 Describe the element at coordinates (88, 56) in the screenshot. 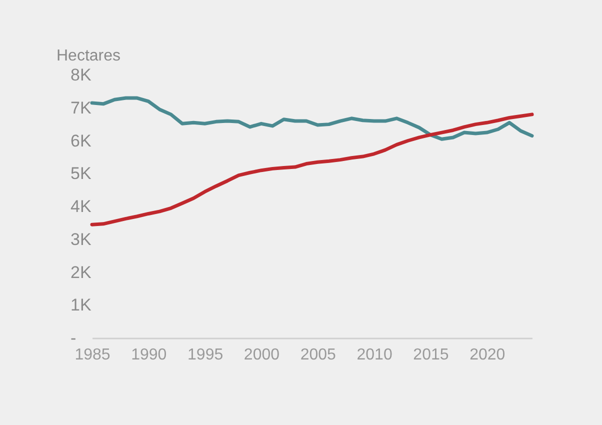

I see `y-axis-title: Hectares` at that location.